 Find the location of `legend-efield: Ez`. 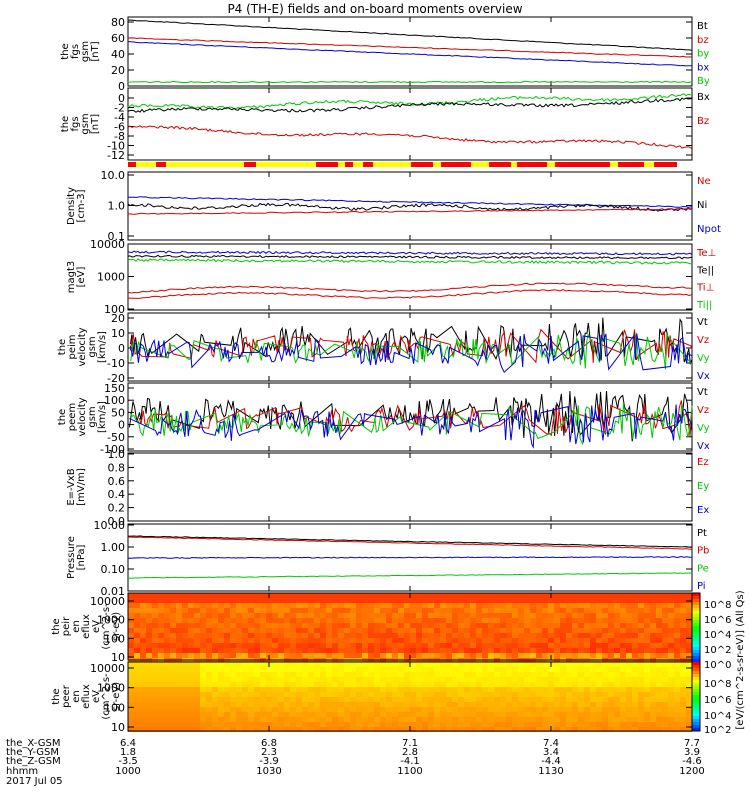

legend-efield: Ez is located at coordinates (703, 462).